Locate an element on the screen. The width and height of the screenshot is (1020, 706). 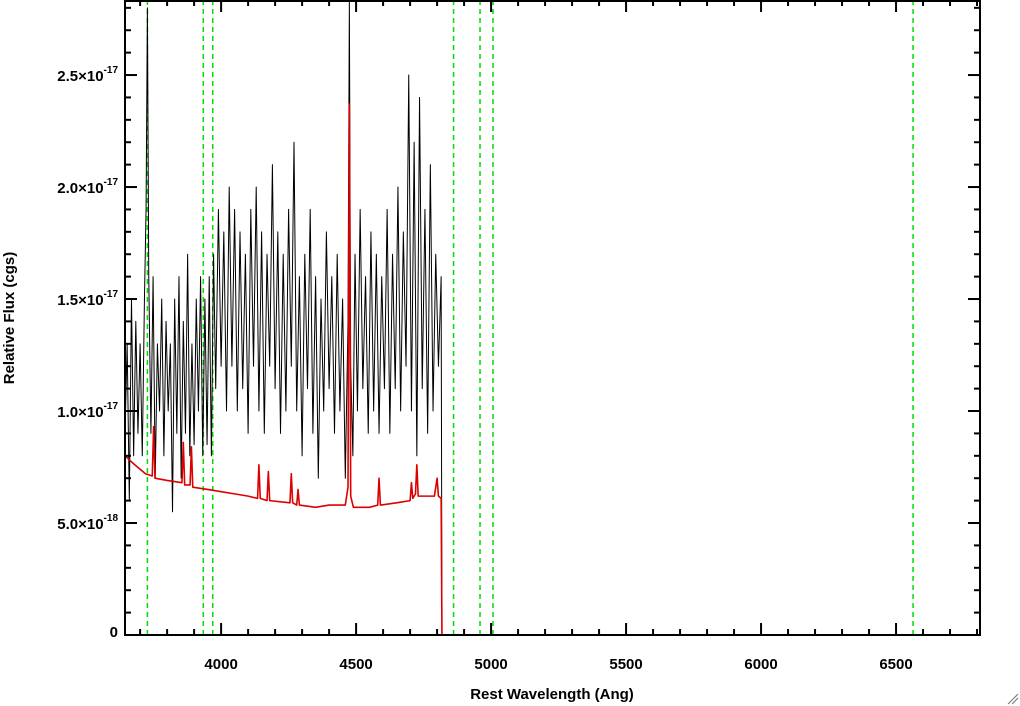
x-axis-title: Rest Wavelength (Ang) is located at coordinates (552, 694).